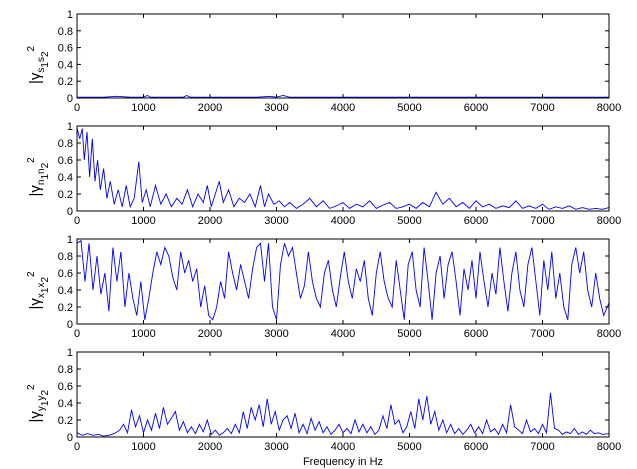  Describe the element at coordinates (38, 64) in the screenshot. I see `y-axis-label: |γs1s22` at that location.